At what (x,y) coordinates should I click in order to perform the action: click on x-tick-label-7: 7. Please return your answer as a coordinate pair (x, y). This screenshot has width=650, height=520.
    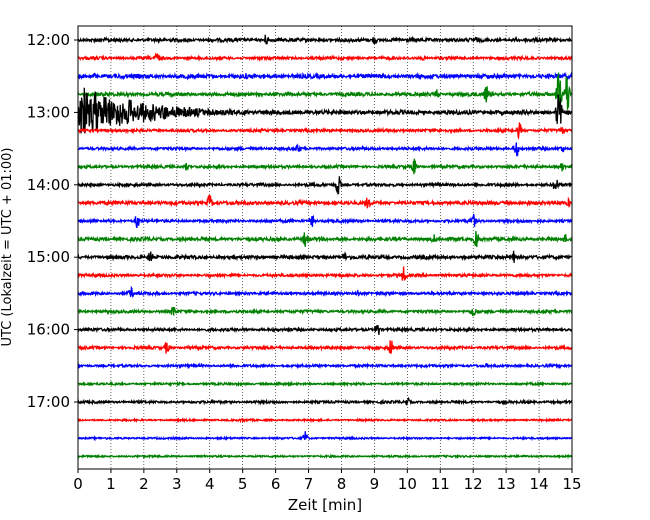
    Looking at the image, I should click on (309, 484).